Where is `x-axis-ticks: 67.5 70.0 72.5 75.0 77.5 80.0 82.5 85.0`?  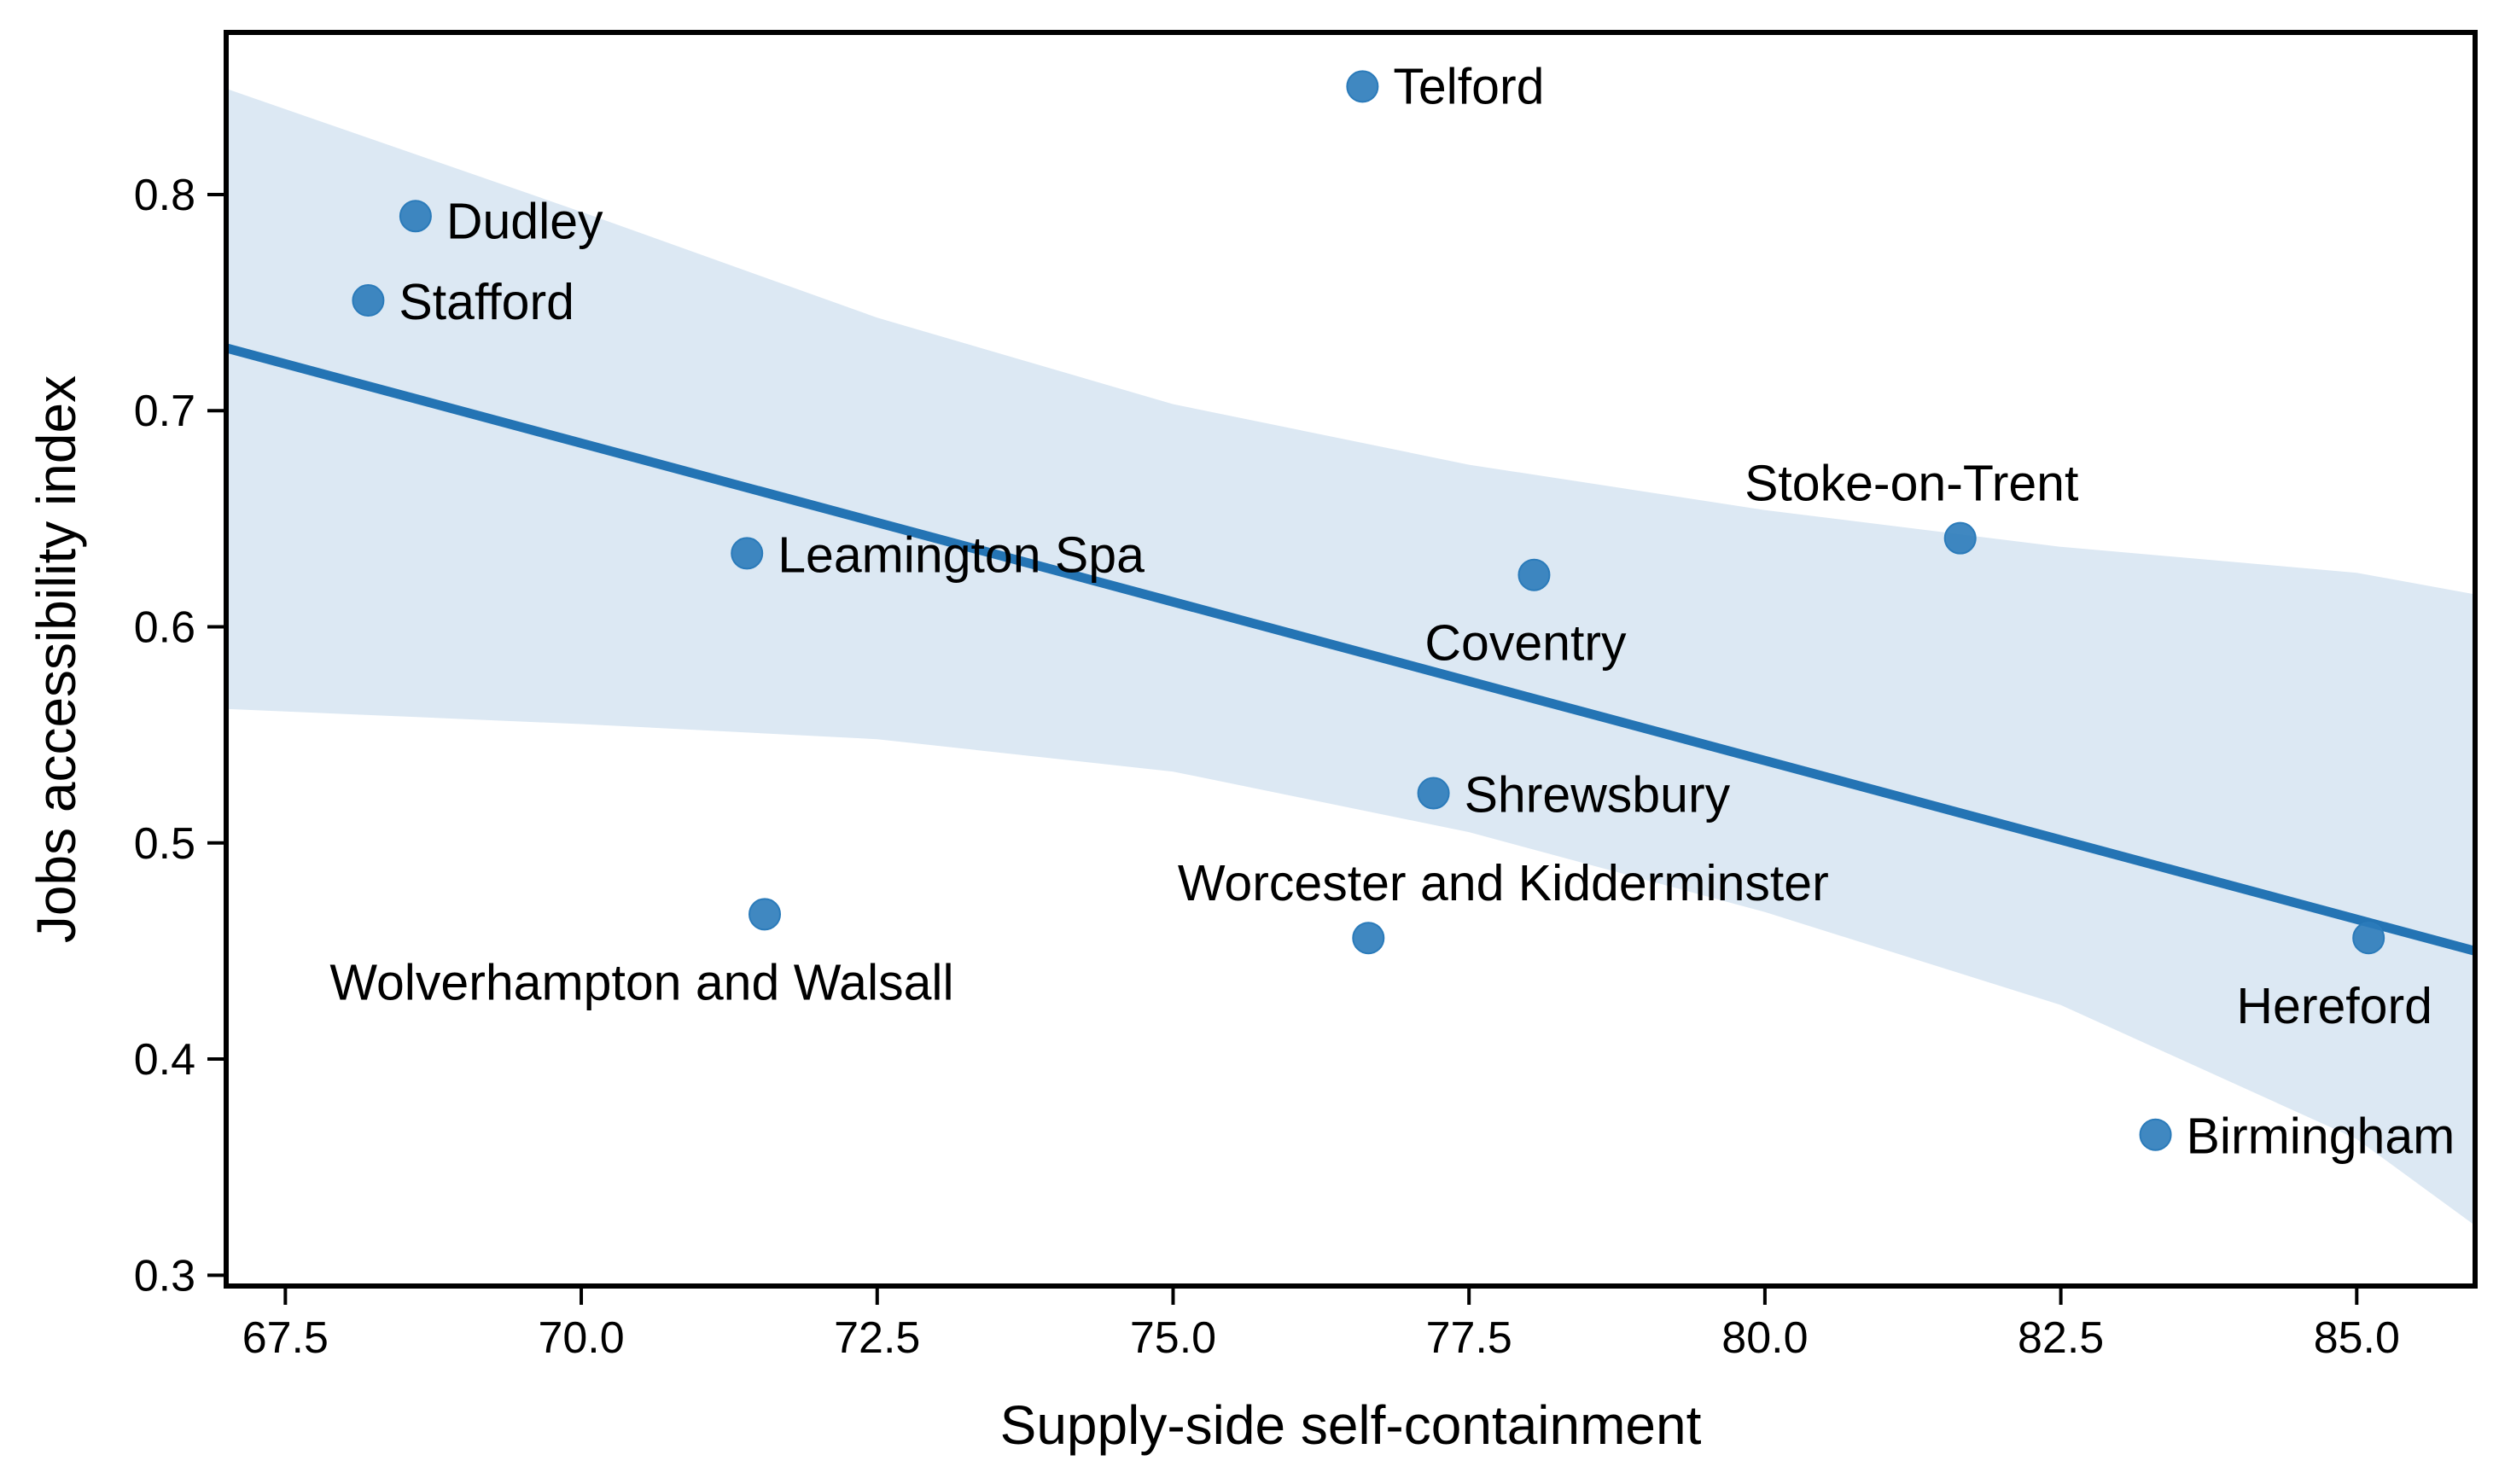
x-axis-ticks: 67.5 70.0 72.5 75.0 77.5 80.0 82.5 85.0 is located at coordinates (1321, 1324).